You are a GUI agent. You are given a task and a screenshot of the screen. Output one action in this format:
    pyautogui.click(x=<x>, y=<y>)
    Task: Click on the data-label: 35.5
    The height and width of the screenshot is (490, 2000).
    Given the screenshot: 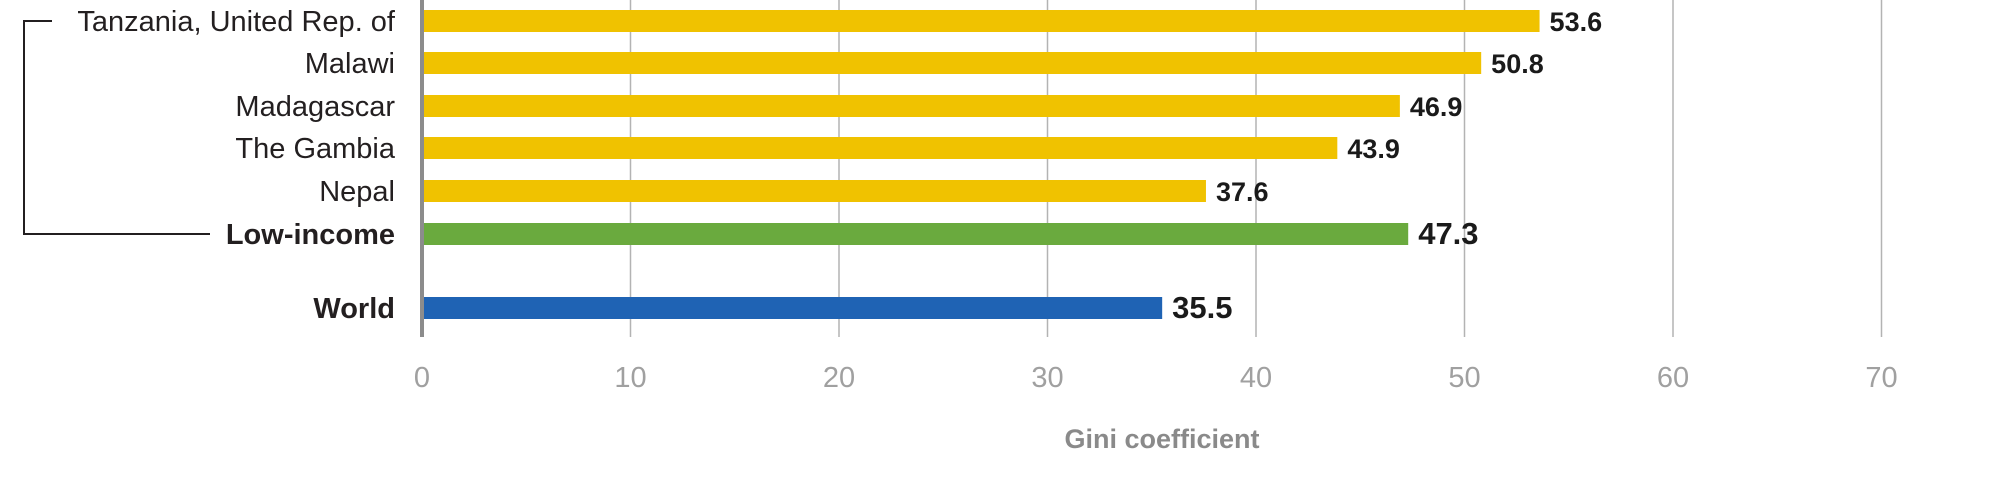 What is the action you would take?
    pyautogui.click(x=1202, y=307)
    